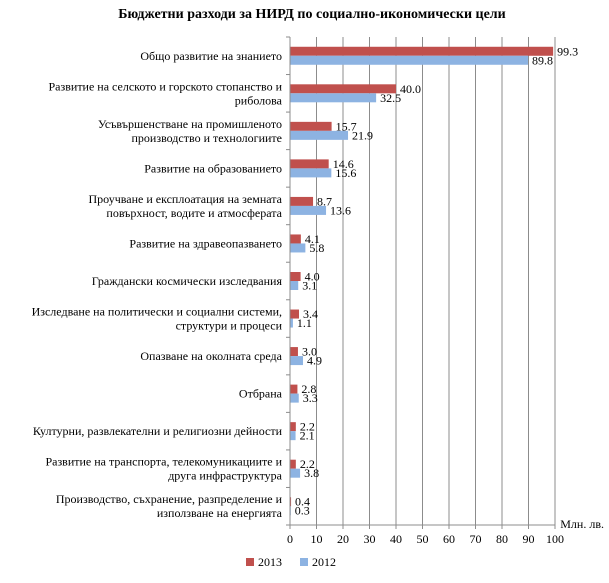 This screenshot has width=609, height=583. I want to click on data-label-2013-8: 3.0, so click(309, 352).